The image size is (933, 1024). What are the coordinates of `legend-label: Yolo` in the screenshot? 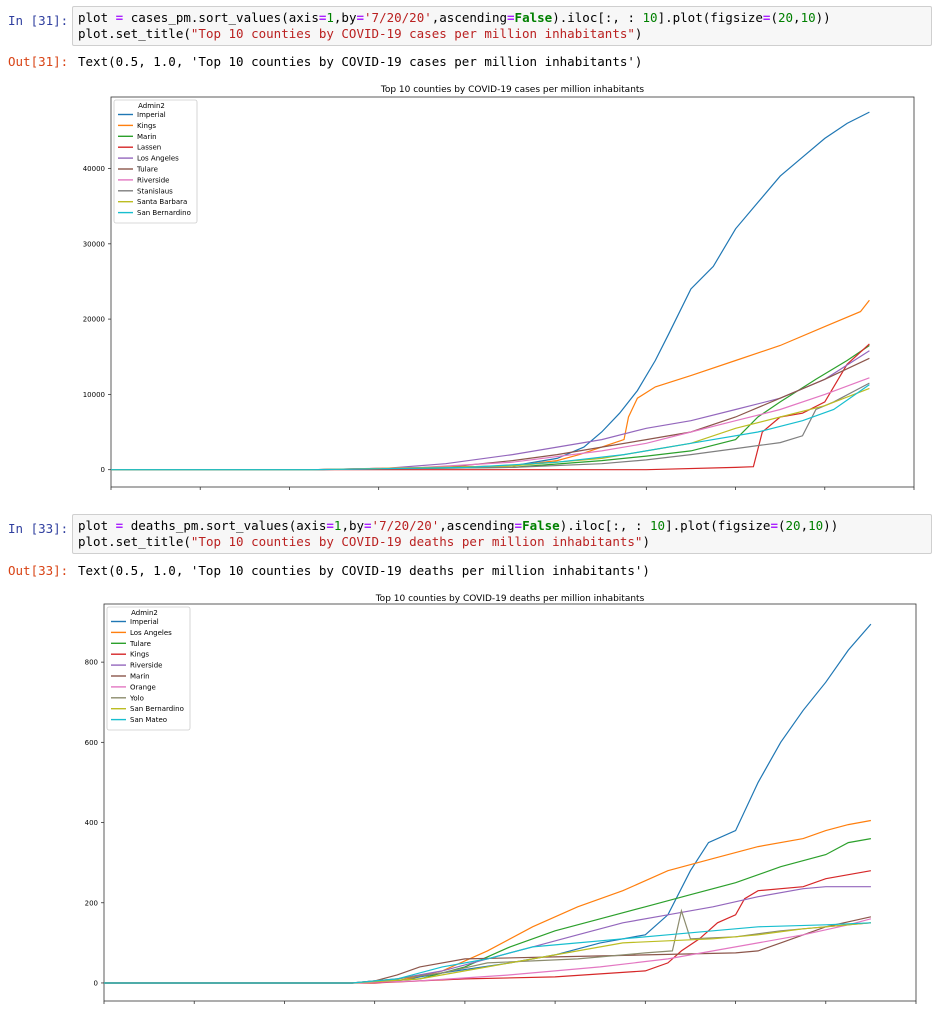 It's located at (136, 698).